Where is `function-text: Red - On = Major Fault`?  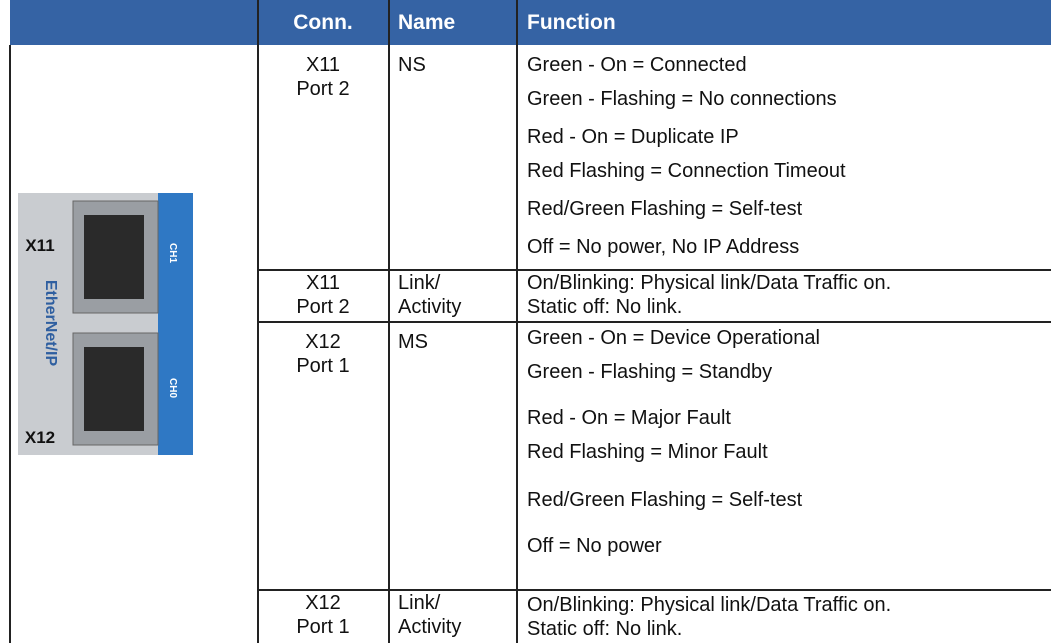
function-text: Red - On = Major Fault is located at coordinates (629, 418).